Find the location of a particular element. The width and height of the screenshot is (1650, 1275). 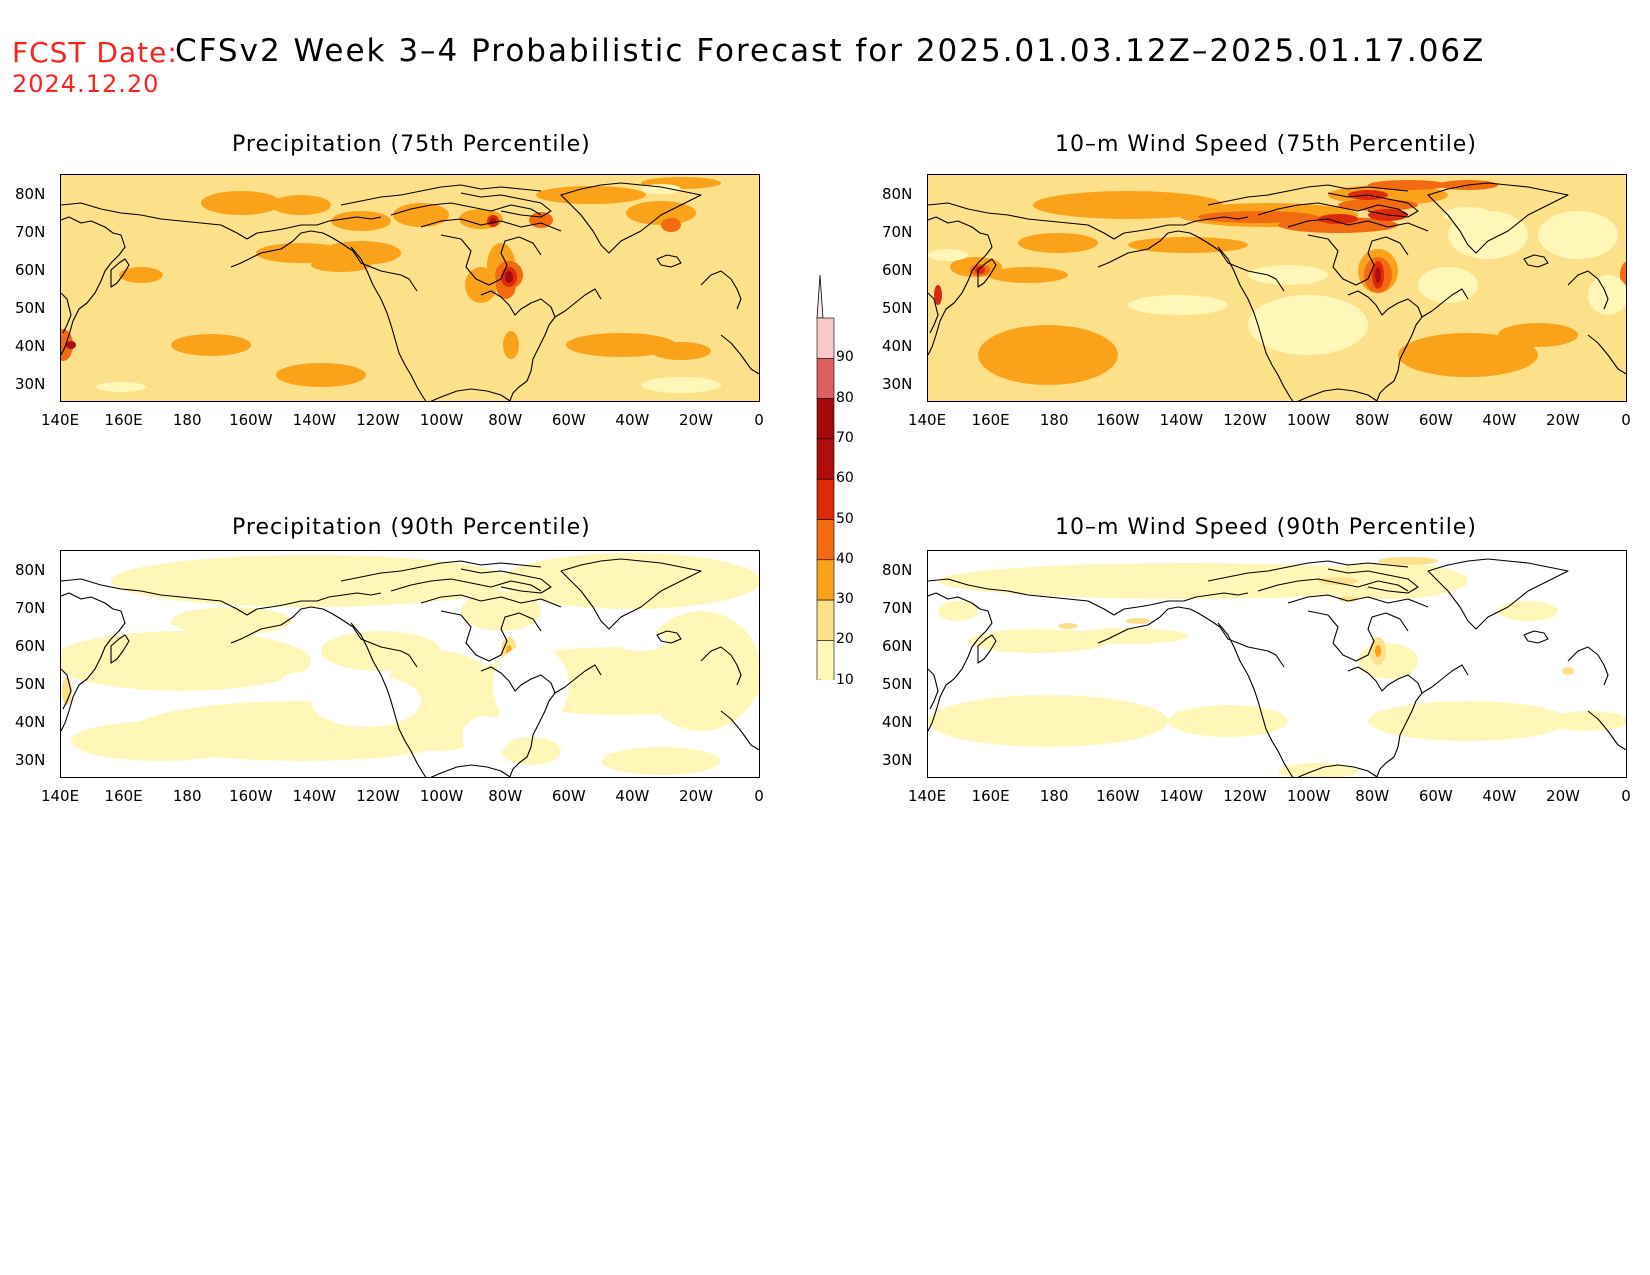

lat-tick-label: 60N is located at coordinates (897, 270).